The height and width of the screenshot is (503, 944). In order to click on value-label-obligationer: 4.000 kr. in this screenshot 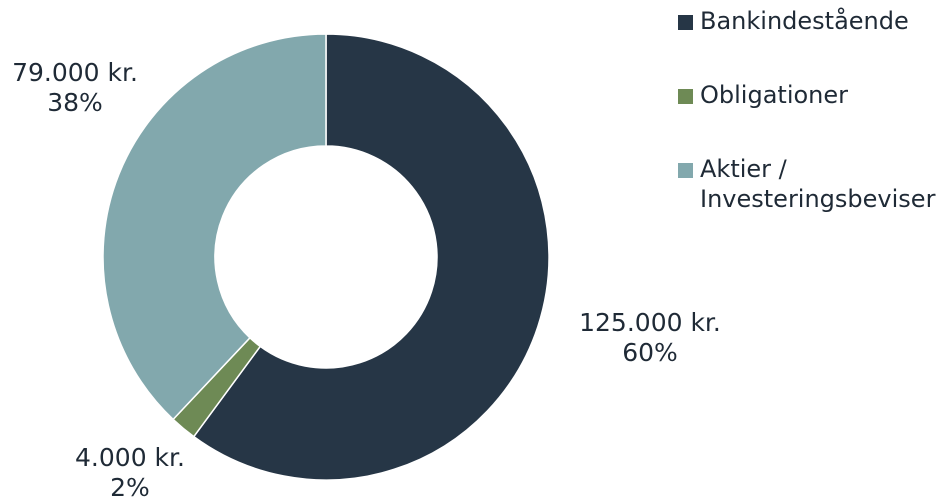, I will do `click(130, 457)`.